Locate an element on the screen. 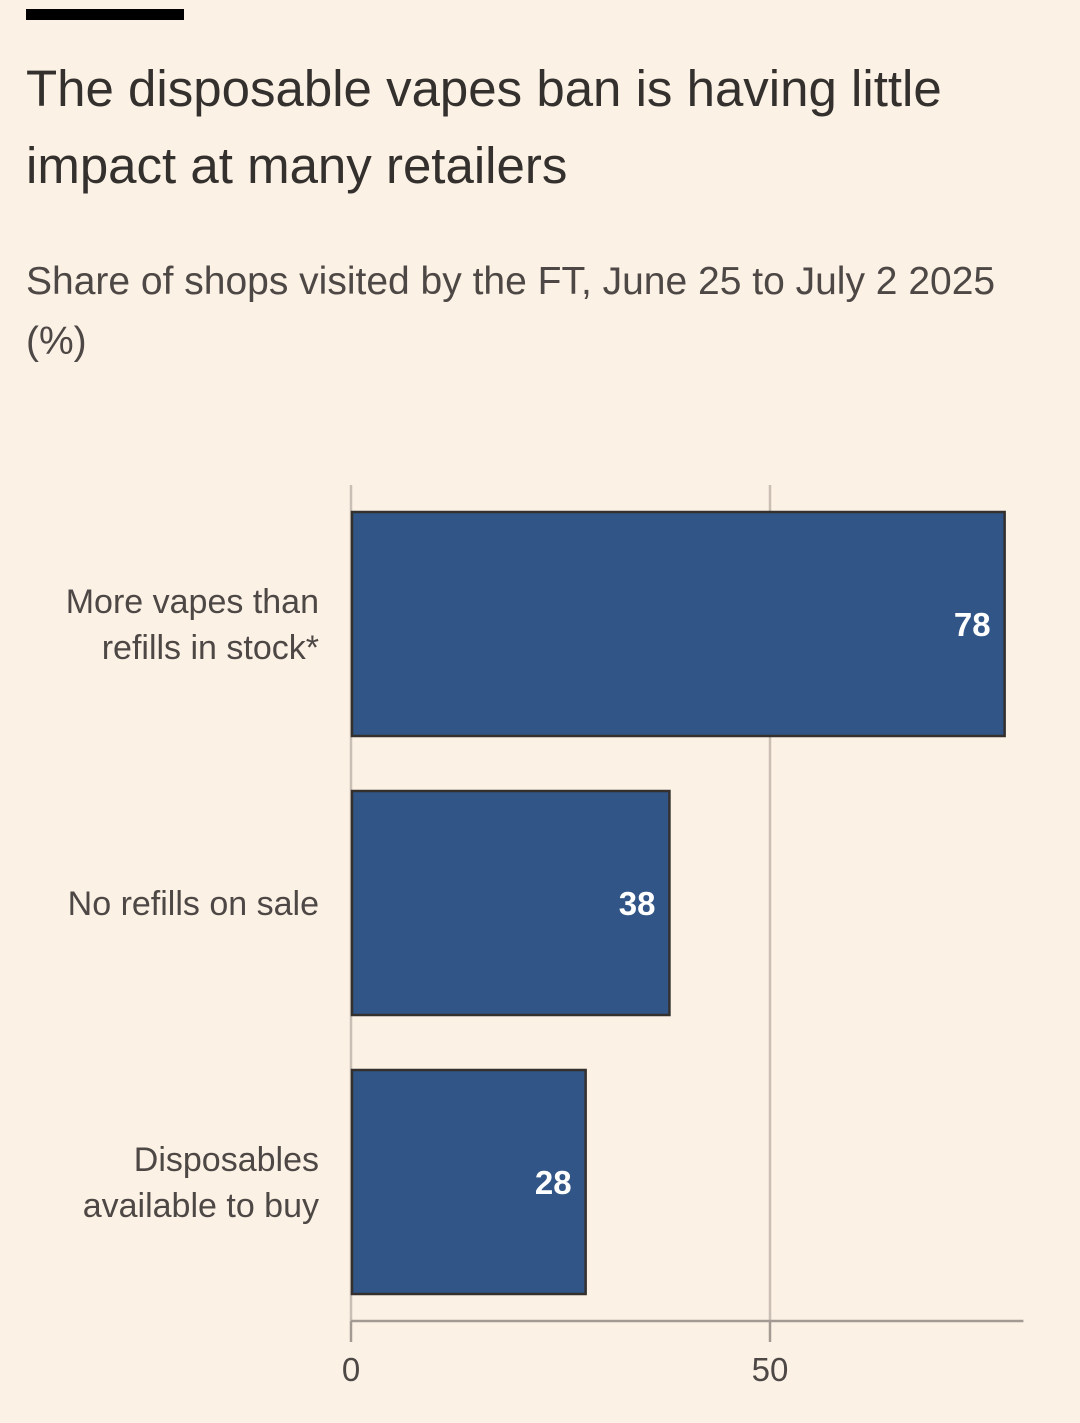  value-label: 38 is located at coordinates (637, 903).